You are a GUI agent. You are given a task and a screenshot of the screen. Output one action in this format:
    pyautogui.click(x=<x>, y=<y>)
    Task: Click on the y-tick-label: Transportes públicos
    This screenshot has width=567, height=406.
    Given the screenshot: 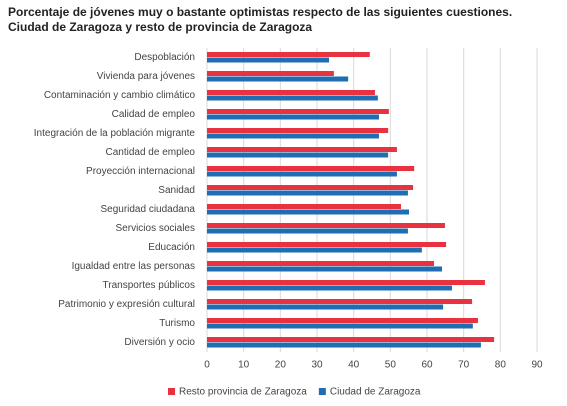 What is the action you would take?
    pyautogui.click(x=149, y=285)
    